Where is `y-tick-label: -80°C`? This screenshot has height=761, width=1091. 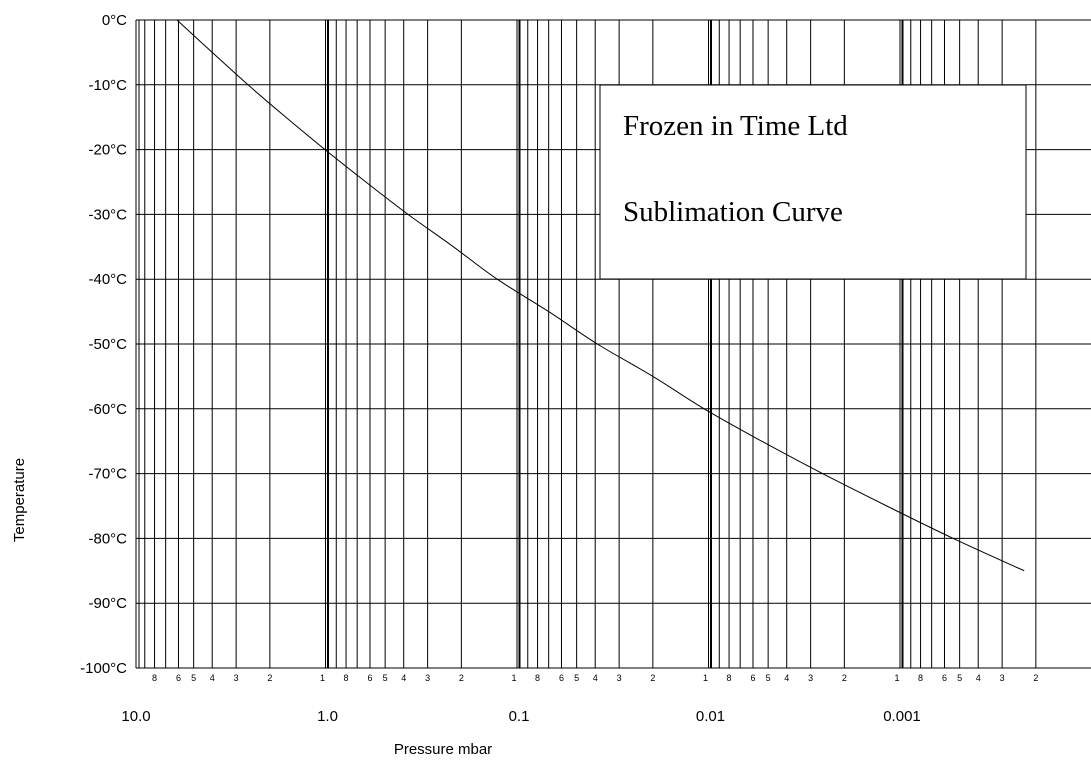 y-tick-label: -80°C is located at coordinates (107, 538).